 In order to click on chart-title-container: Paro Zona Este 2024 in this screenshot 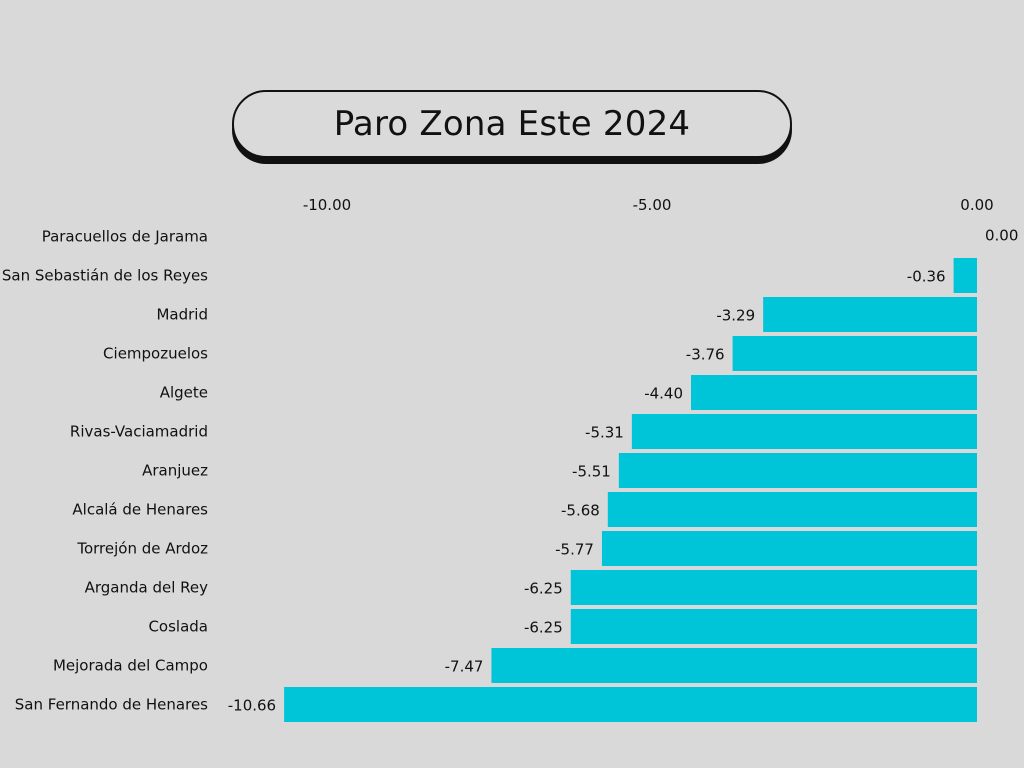, I will do `click(512, 127)`.